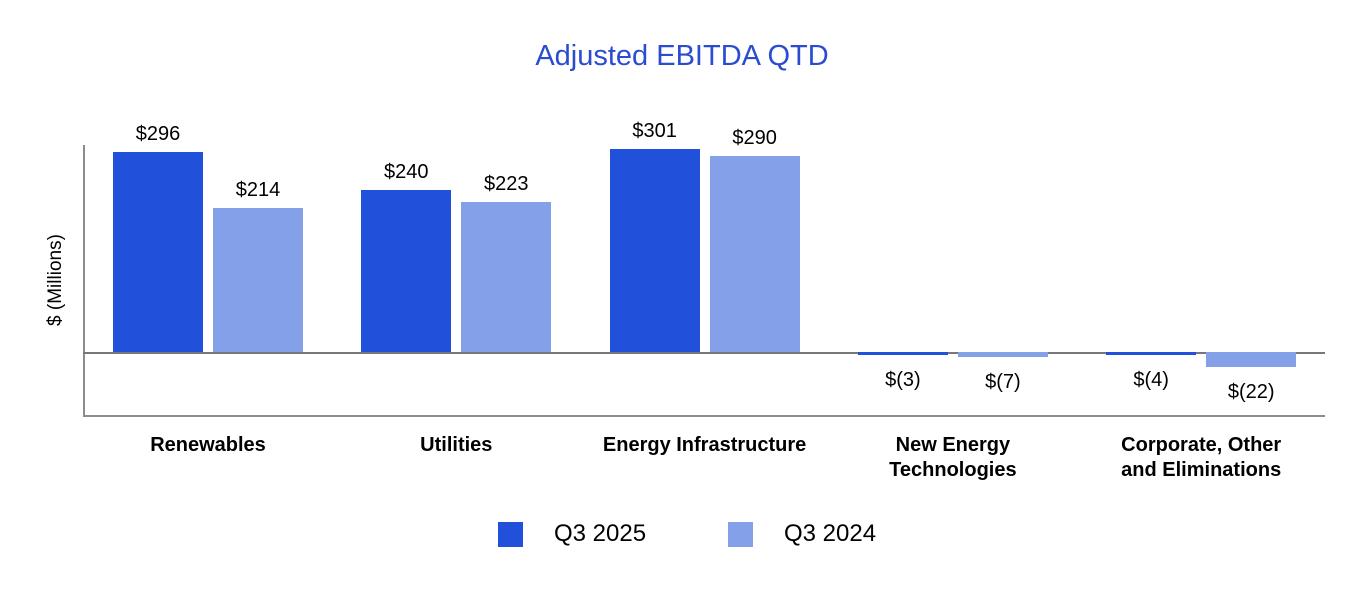  What do you see at coordinates (406, 271) in the screenshot?
I see `bar-q3-2025-utilities` at bounding box center [406, 271].